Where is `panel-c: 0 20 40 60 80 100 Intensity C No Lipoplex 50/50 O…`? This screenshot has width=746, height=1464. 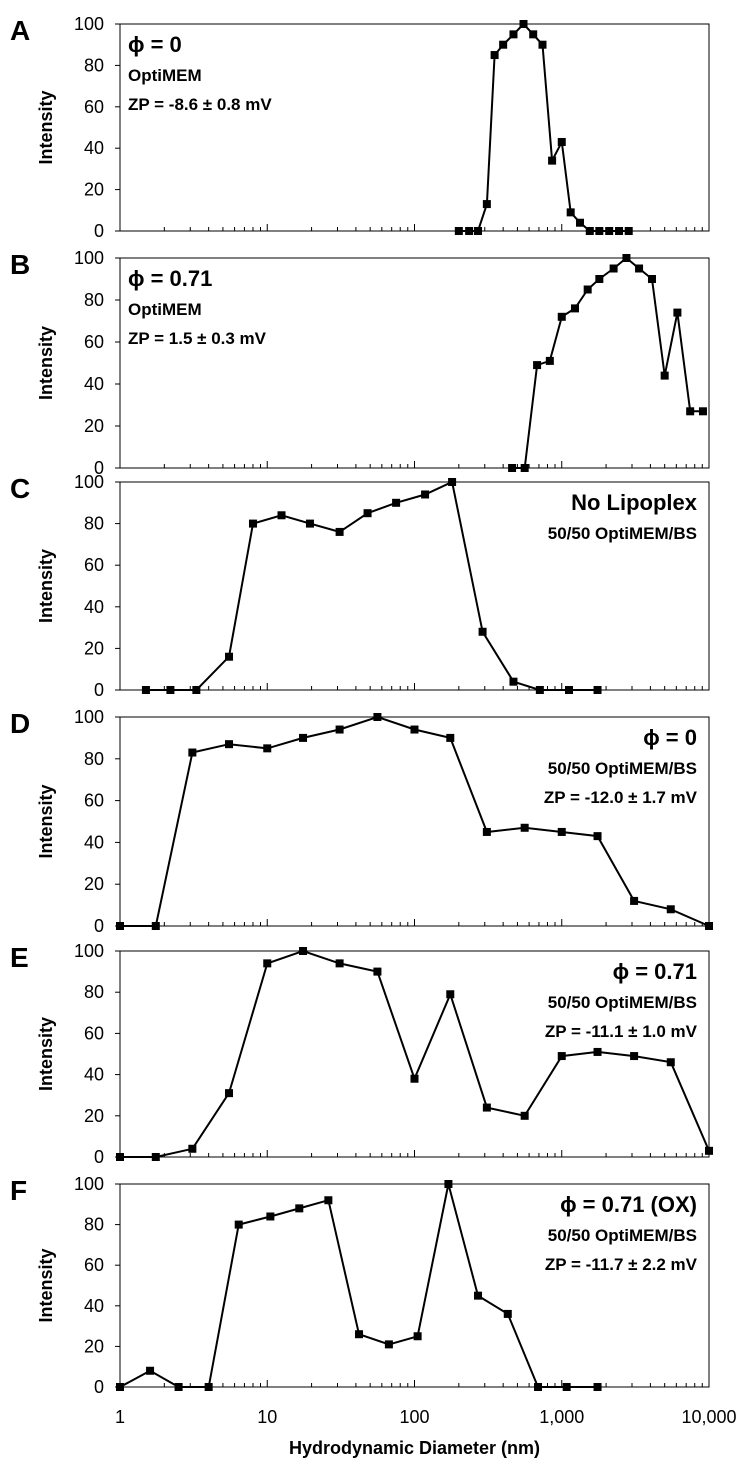
panel-c: 0 20 40 60 80 100 Intensity C No Lipoplex 50/50 O… is located at coordinates (360, 586).